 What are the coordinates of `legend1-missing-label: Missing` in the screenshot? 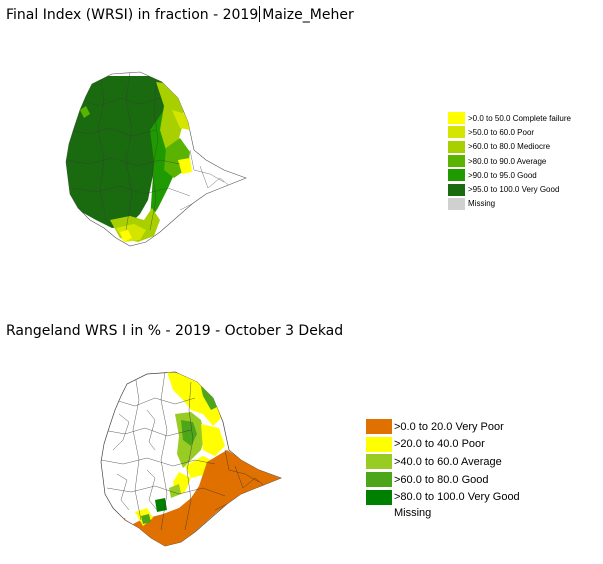 It's located at (482, 204).